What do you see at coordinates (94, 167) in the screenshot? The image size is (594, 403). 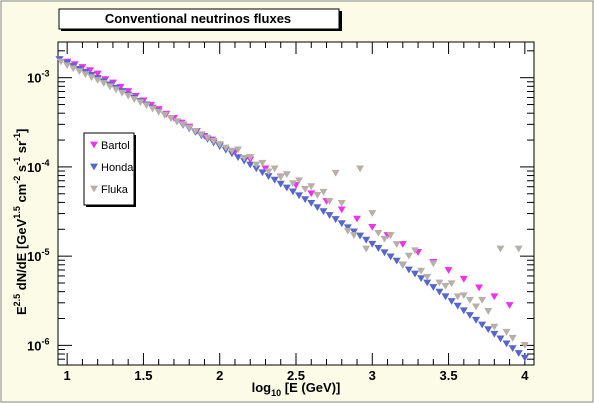 I see `legend-marker` at bounding box center [94, 167].